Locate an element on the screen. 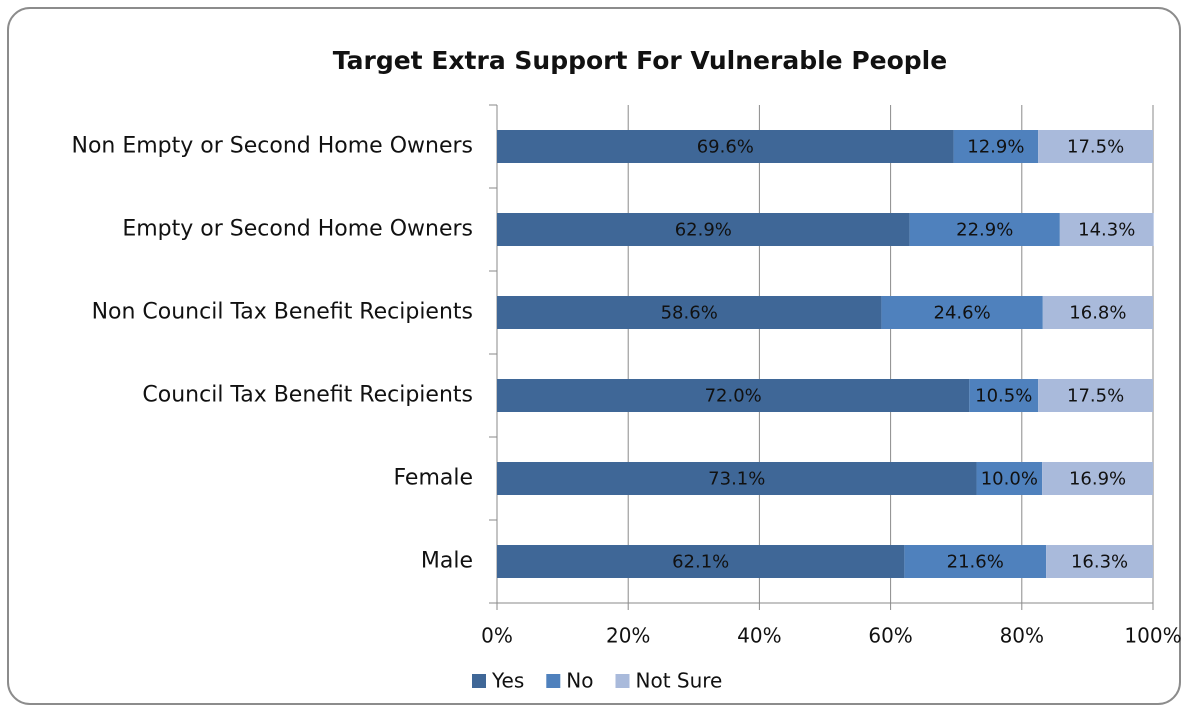  legend-label: Not Sure is located at coordinates (679, 681).